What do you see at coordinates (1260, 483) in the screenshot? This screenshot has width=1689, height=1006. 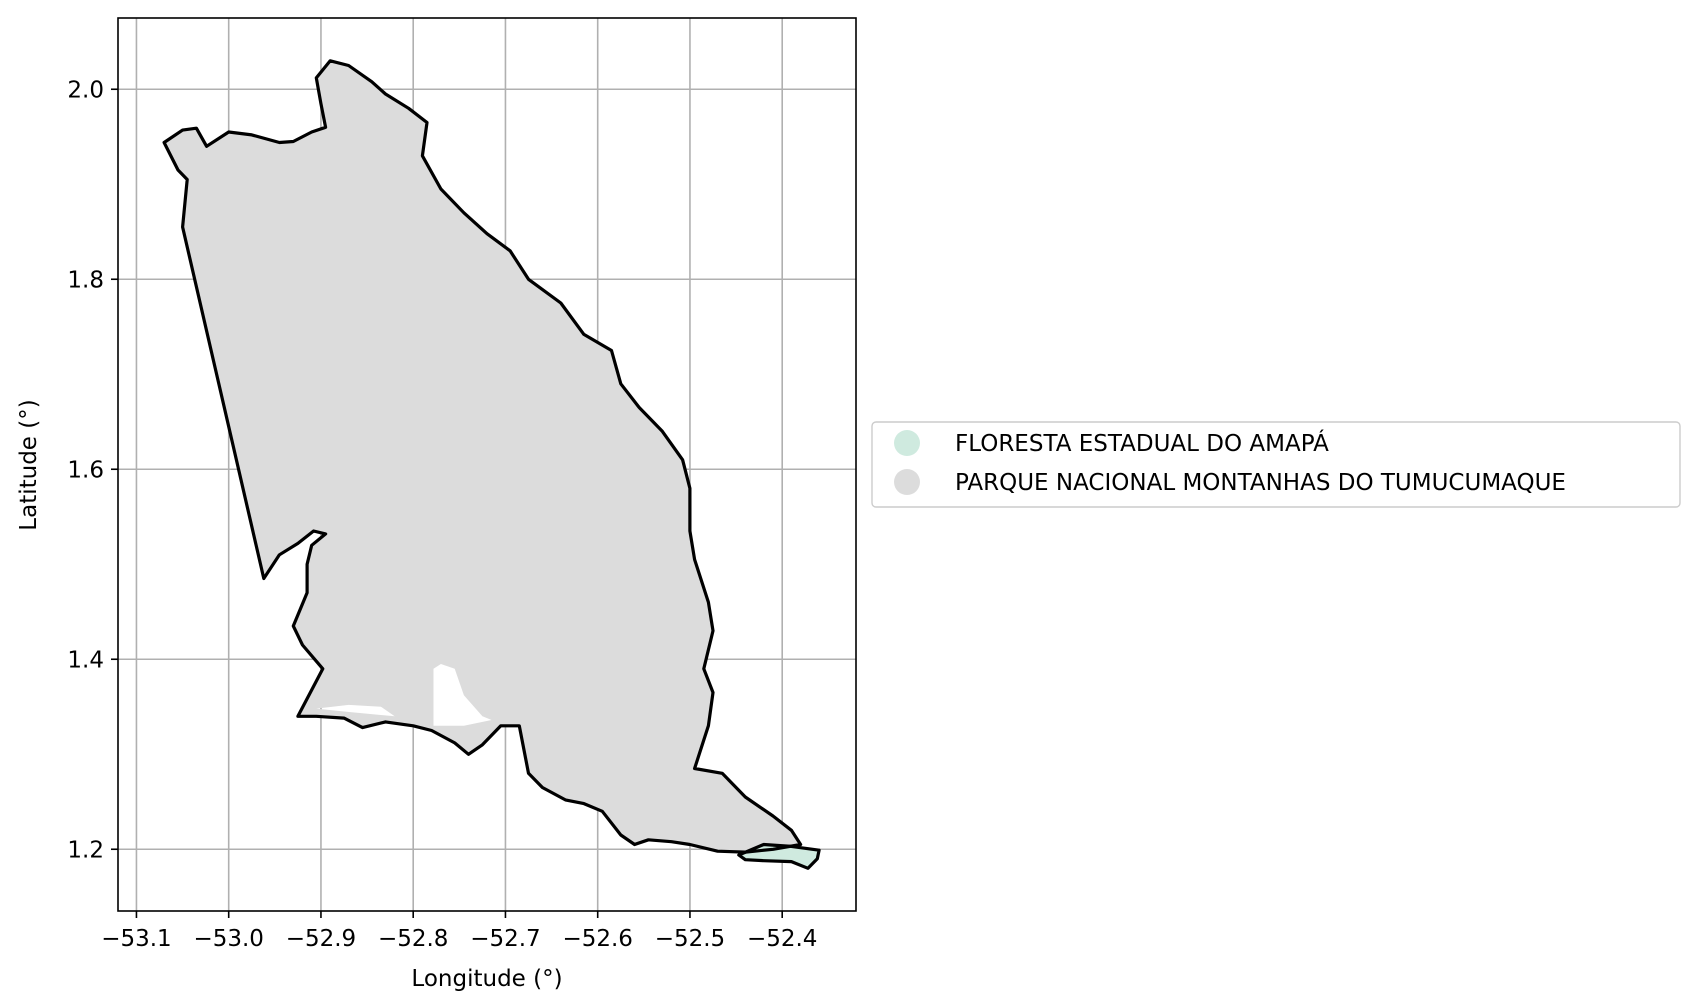 I see `legend-label-parque: PARQUE NACIONAL MONTANHAS DO TUMUCUMAQUE` at bounding box center [1260, 483].